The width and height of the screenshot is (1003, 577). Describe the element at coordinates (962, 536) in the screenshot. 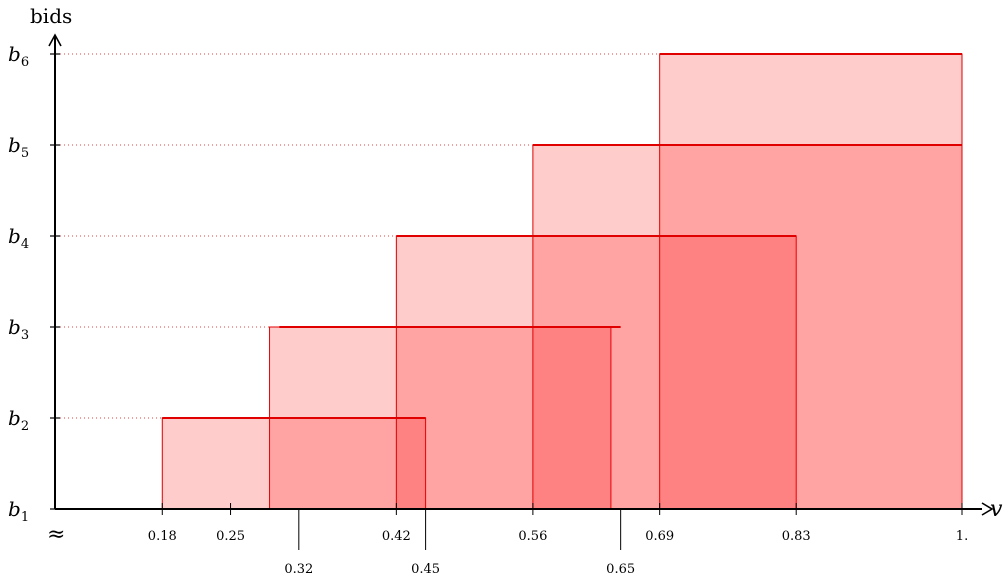

I see `x-tick-label-1.: 1.` at that location.